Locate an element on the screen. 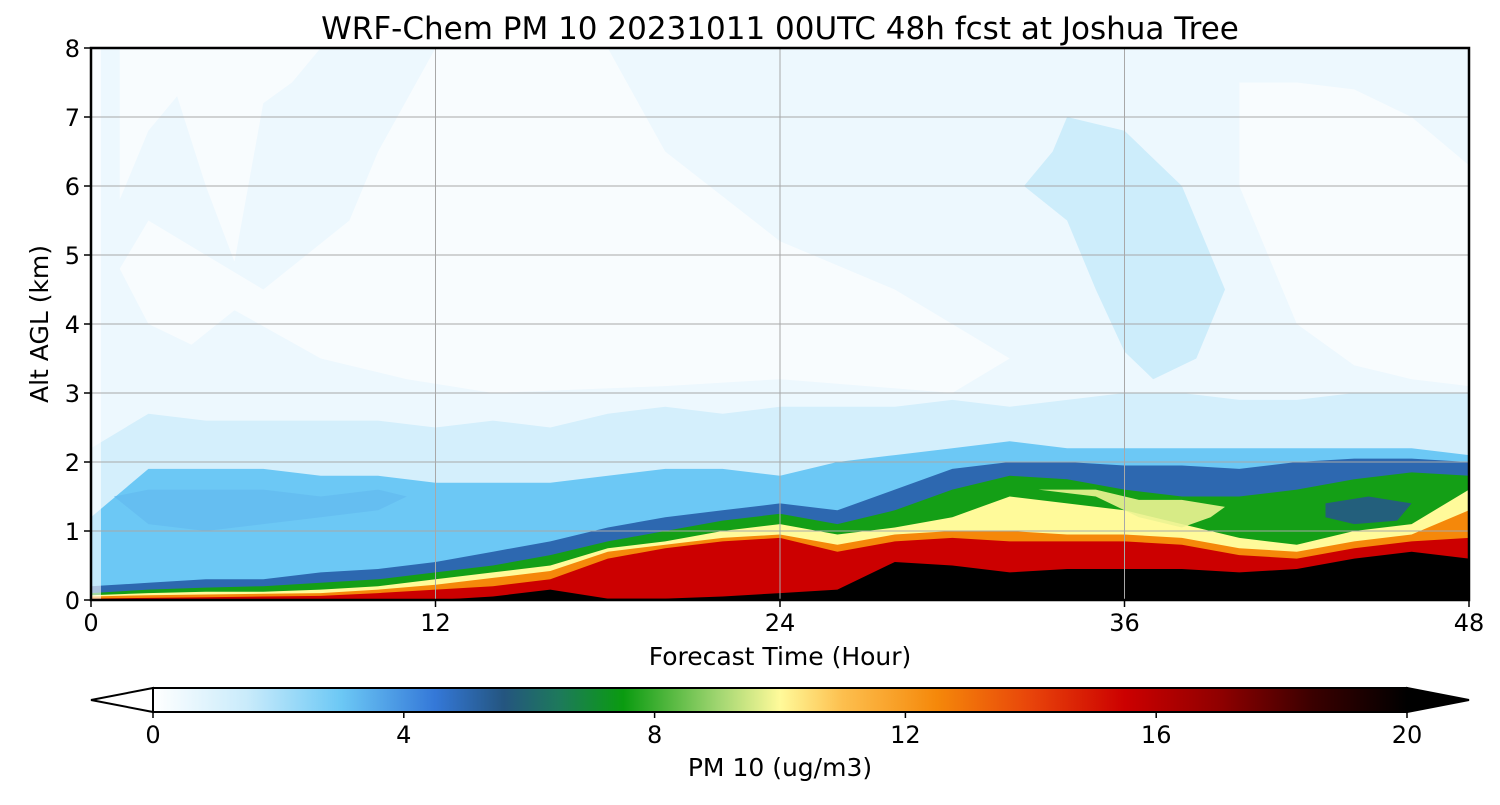  x-axis-label: Forecast Time (Hour) is located at coordinates (780, 656).